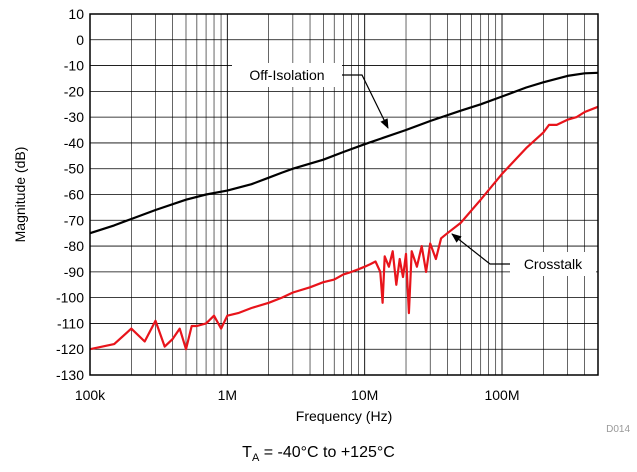  I want to click on temperature-condition: TA = -40°C to +125°C, so click(318, 454).